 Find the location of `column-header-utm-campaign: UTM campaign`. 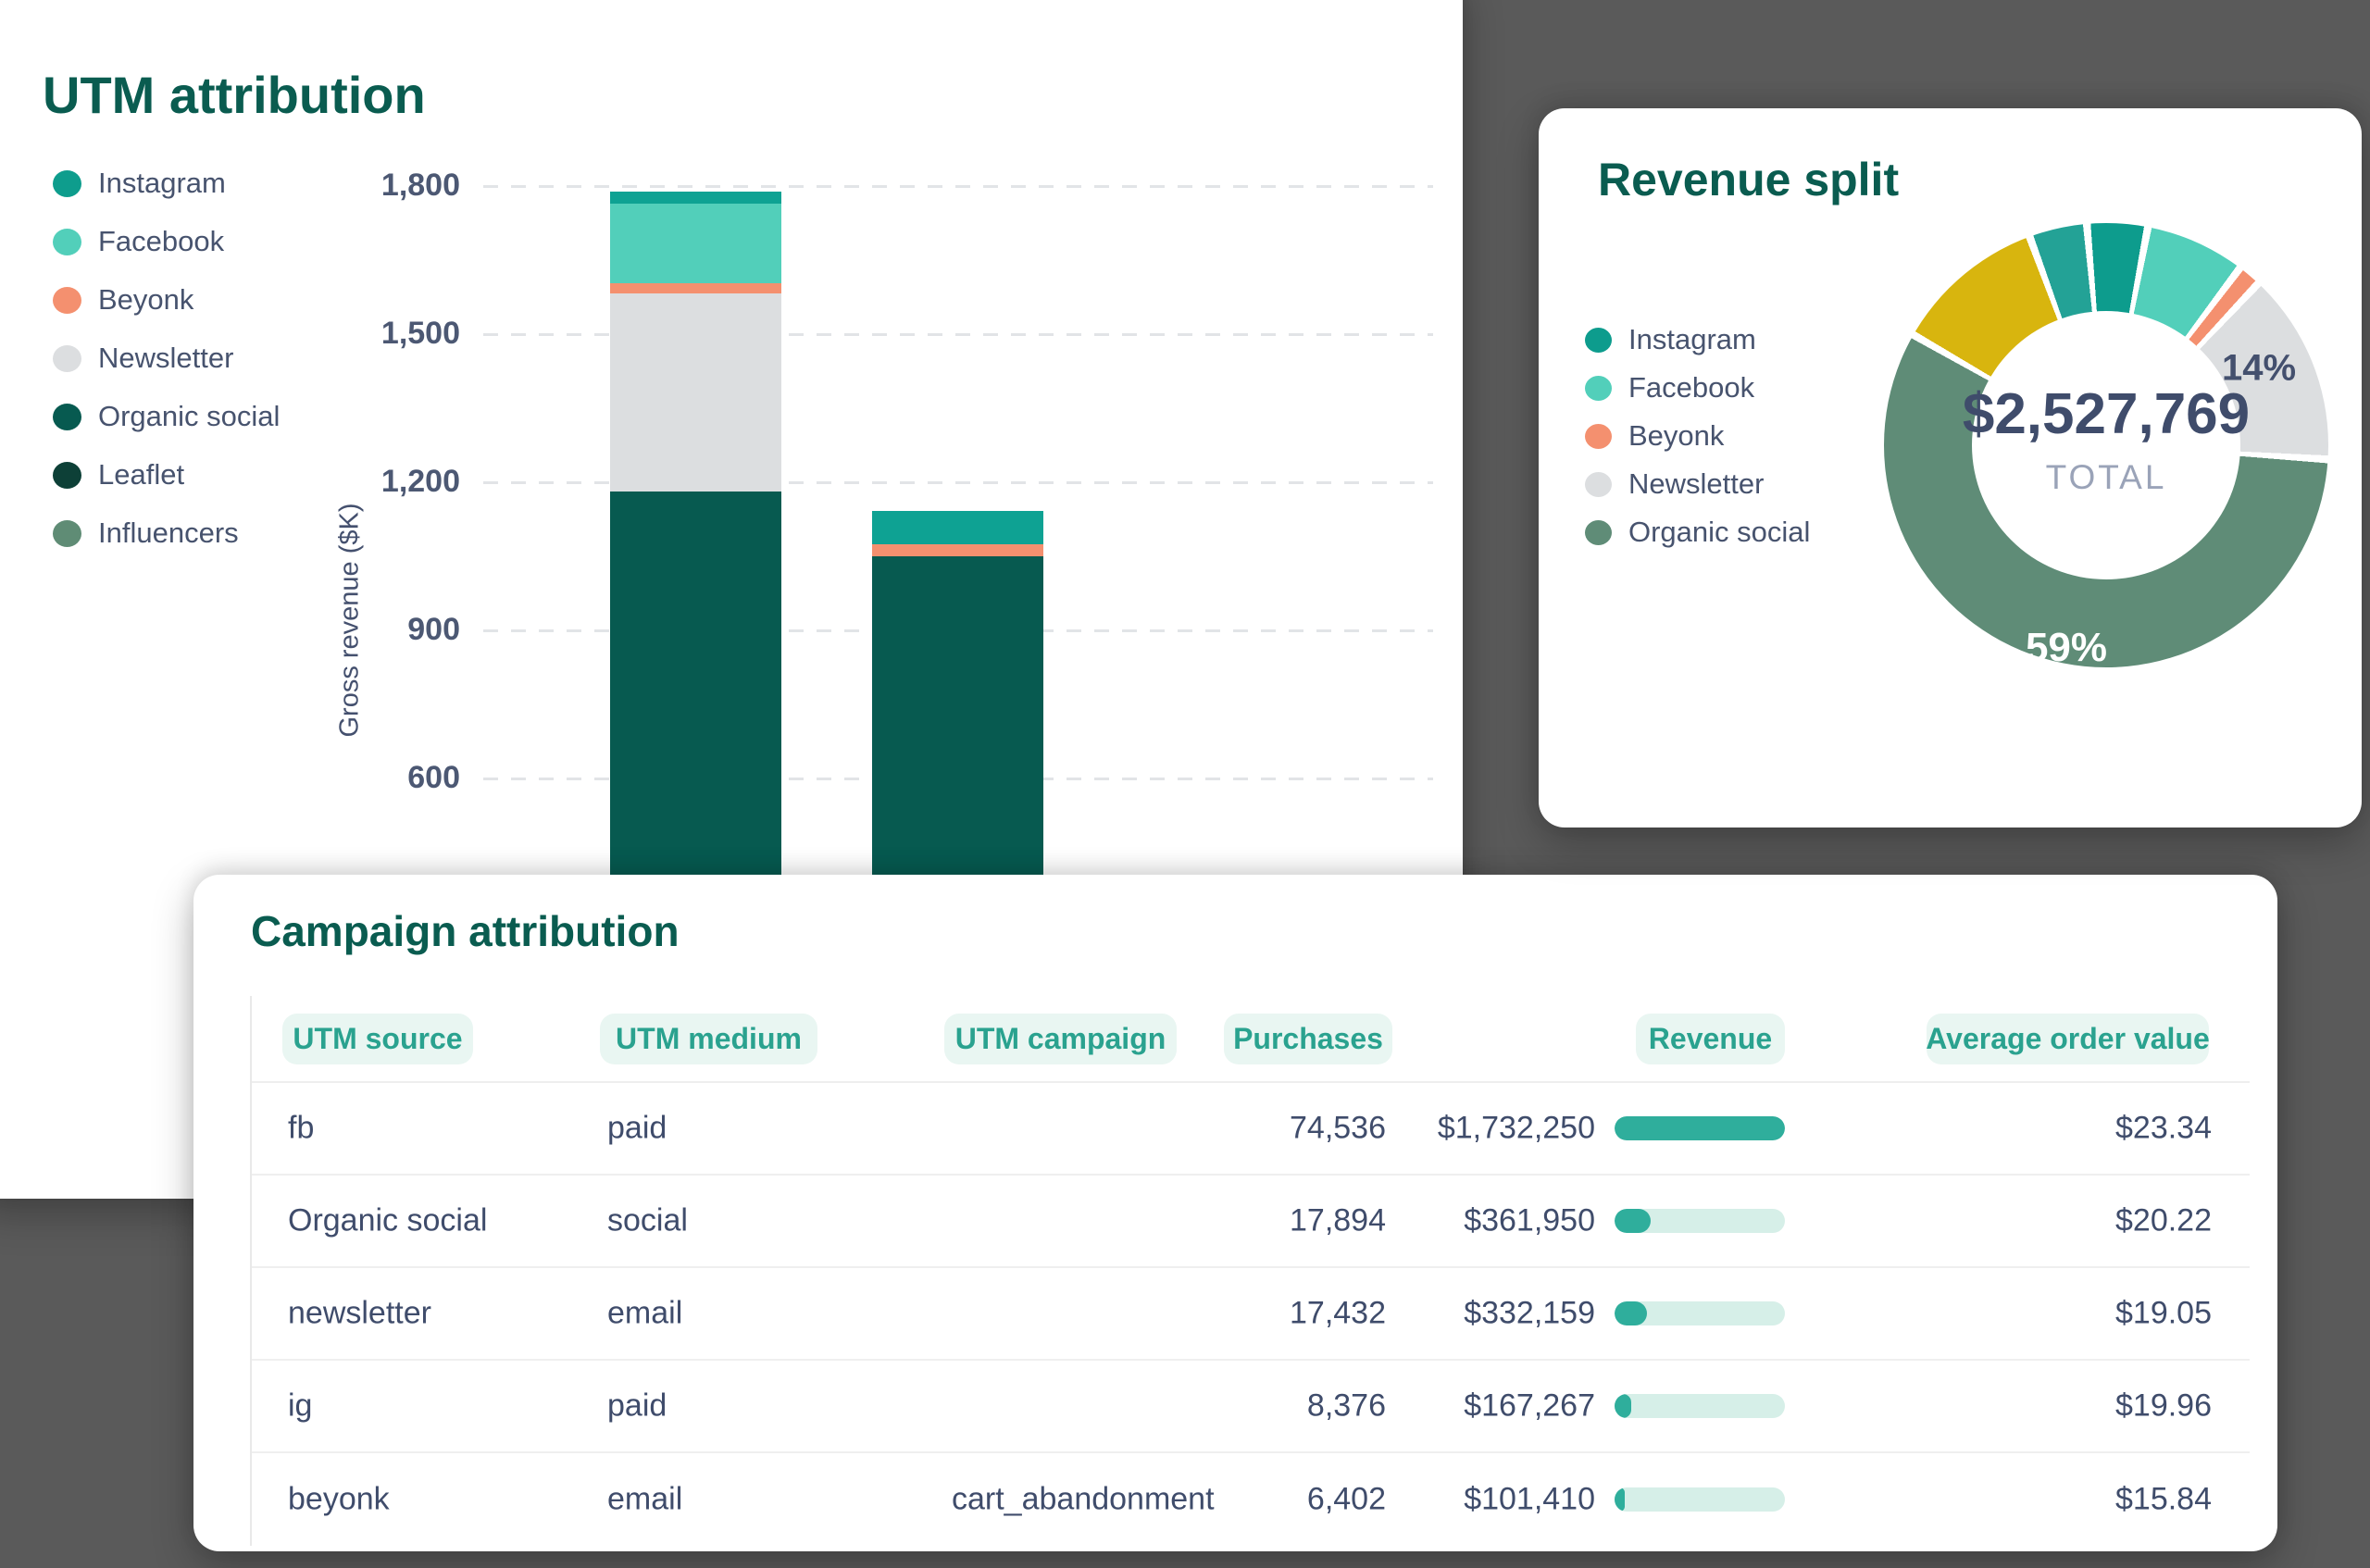

column-header-utm-campaign: UTM campaign is located at coordinates (1060, 1039).